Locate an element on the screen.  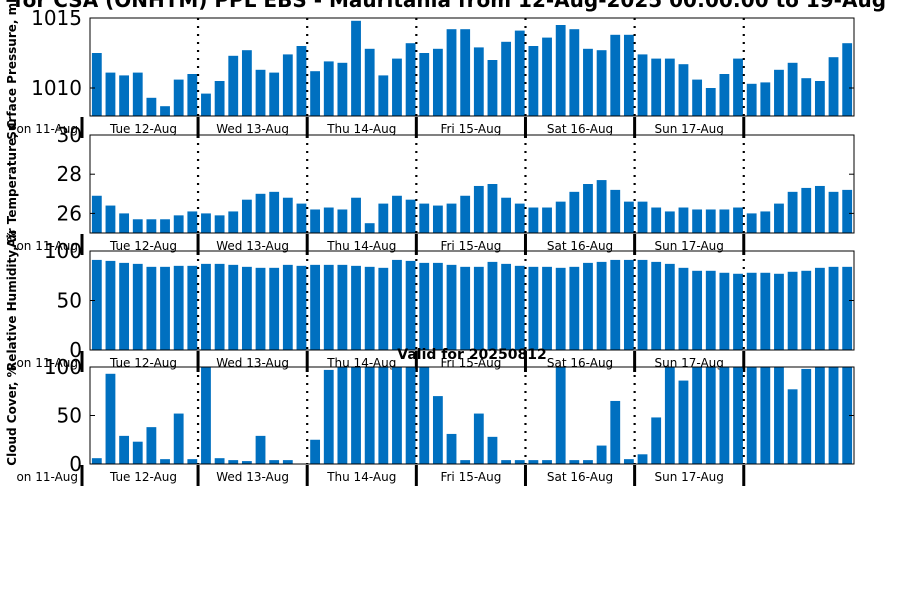
day-label: Fri 15-Aug is located at coordinates (470, 477).